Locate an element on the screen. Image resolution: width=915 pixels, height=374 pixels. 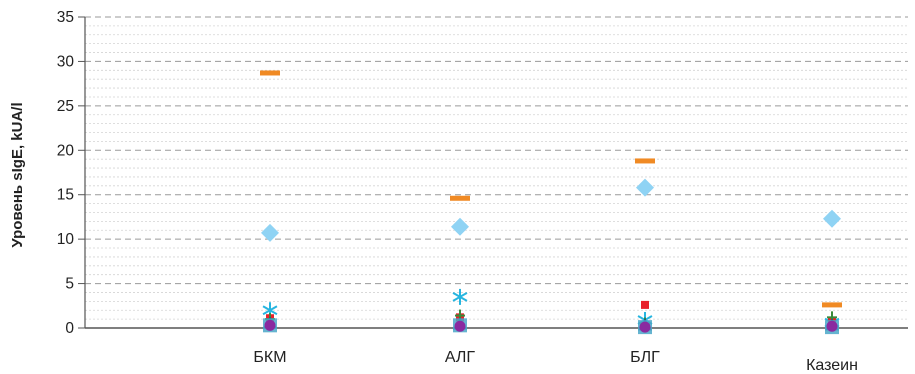
y-tick-label: 0 is located at coordinates (69, 328).